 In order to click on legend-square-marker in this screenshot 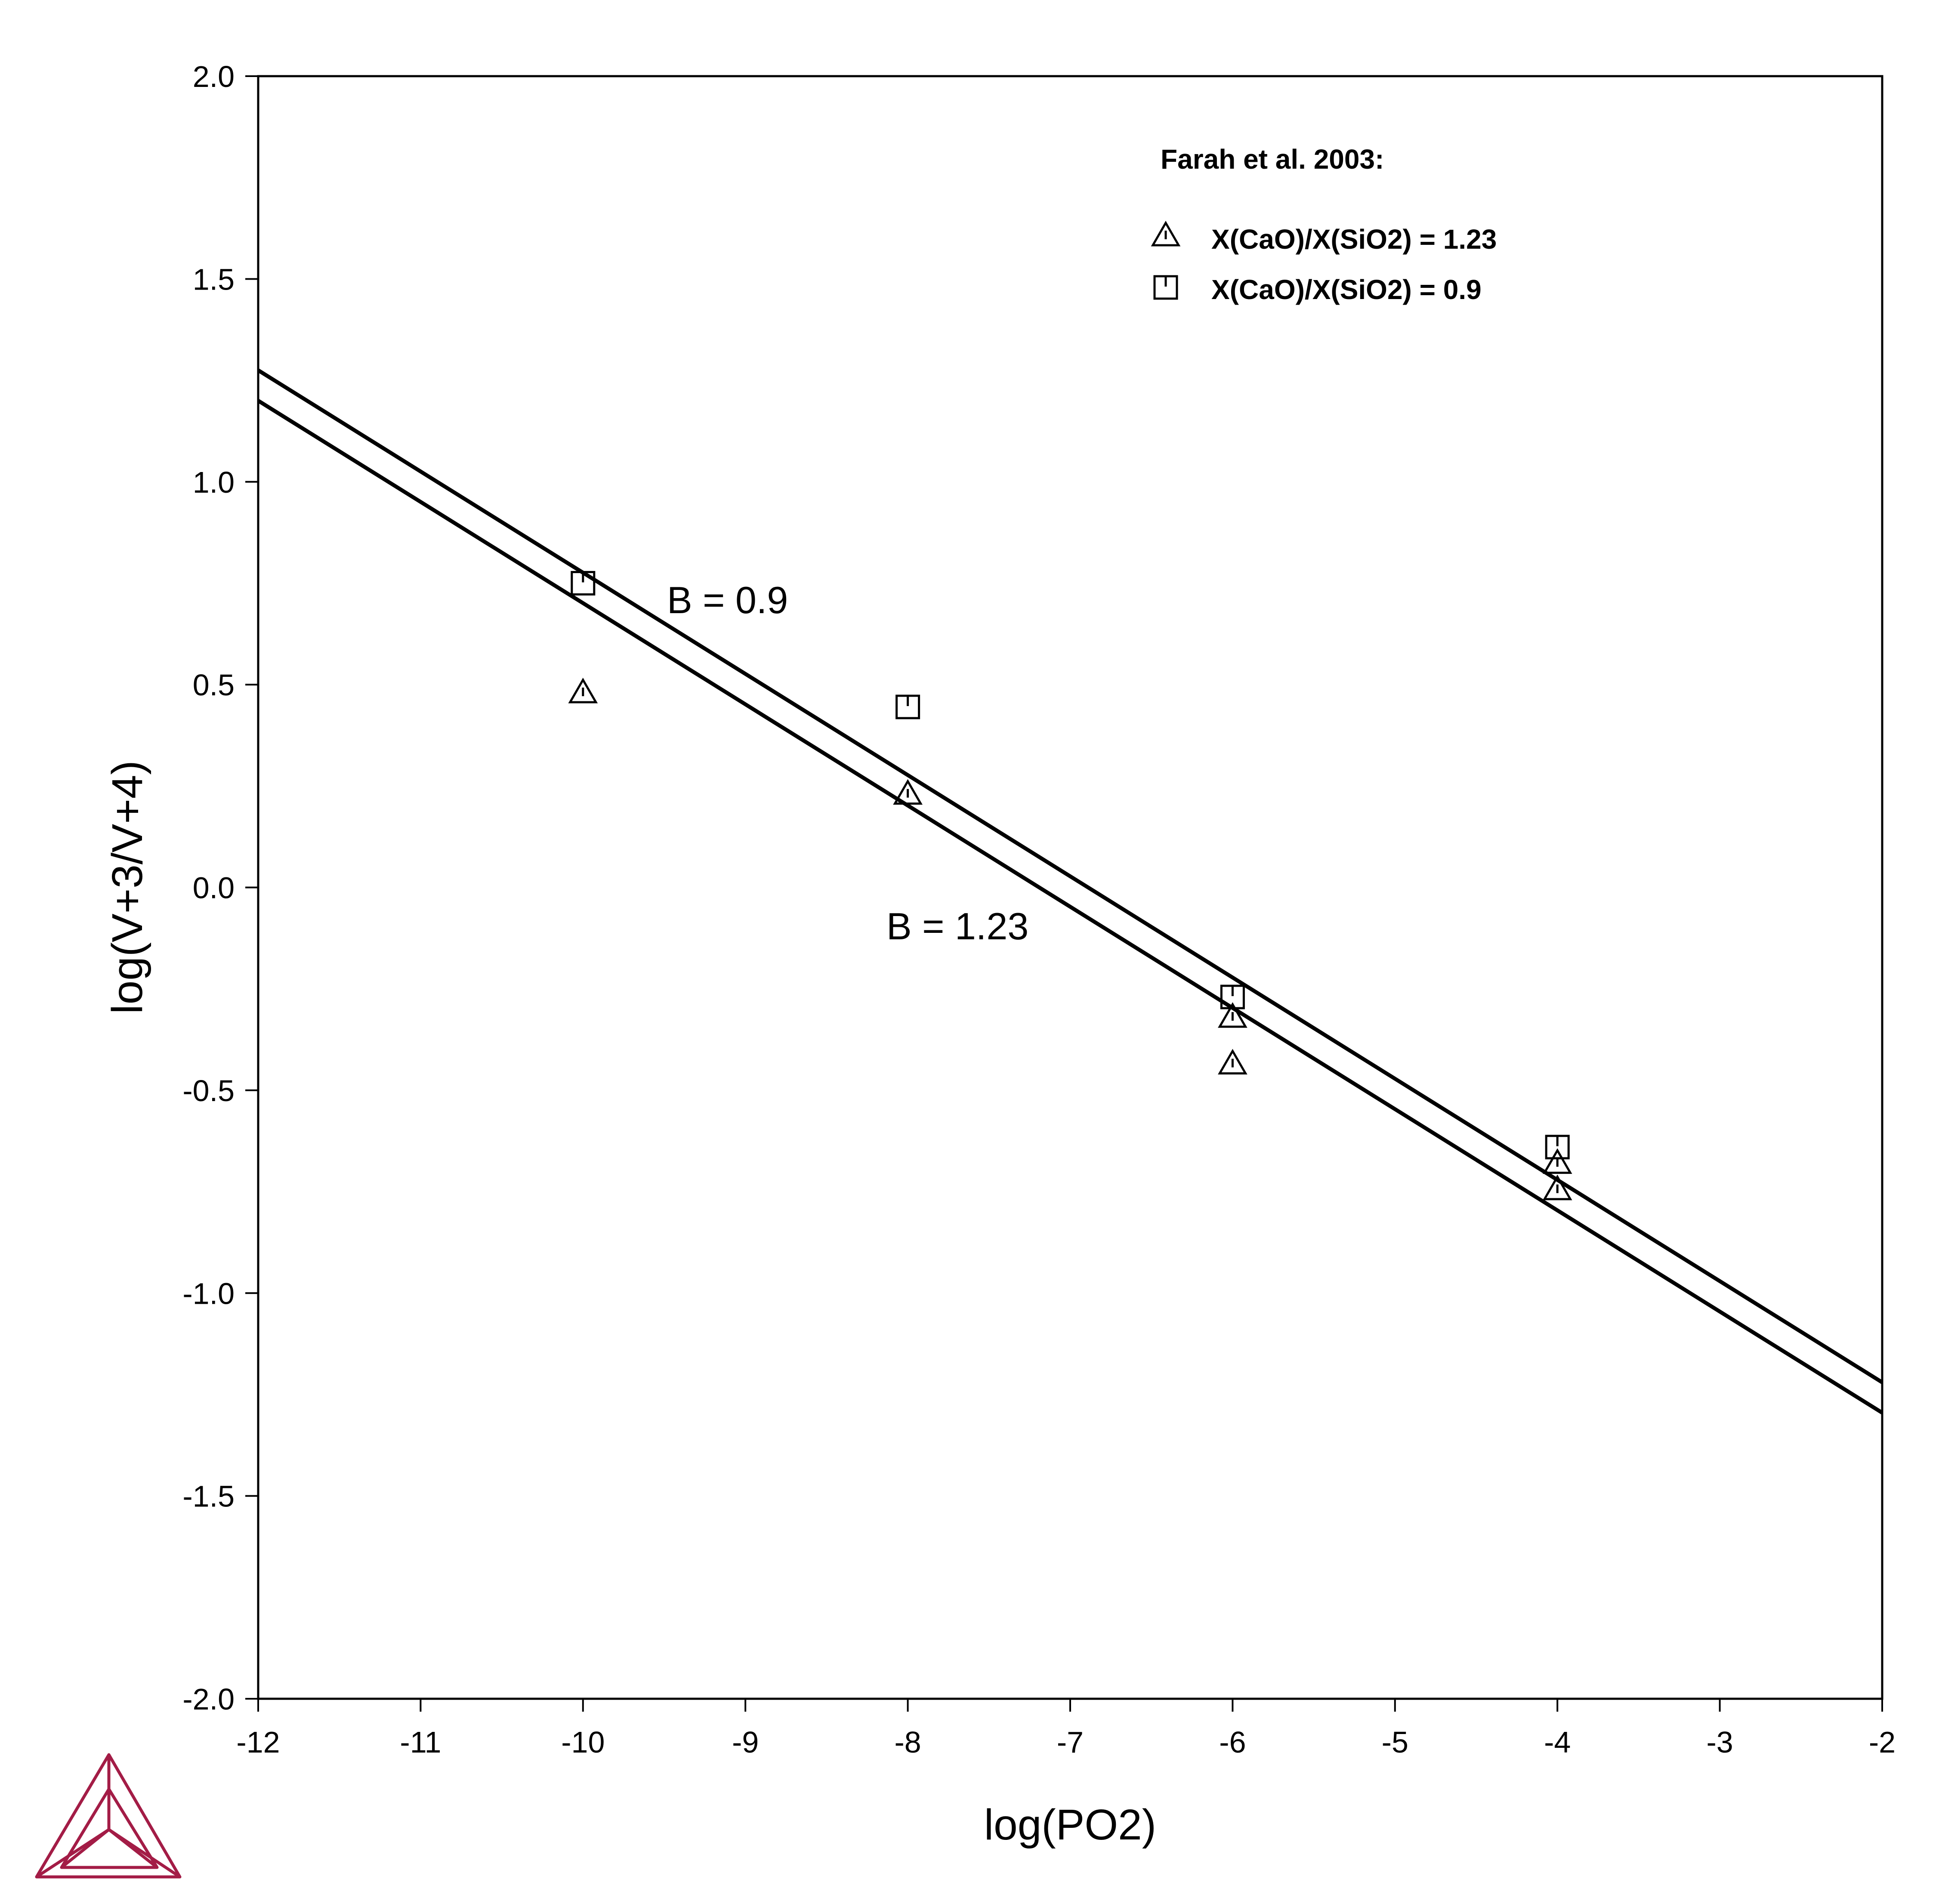, I will do `click(1166, 287)`.